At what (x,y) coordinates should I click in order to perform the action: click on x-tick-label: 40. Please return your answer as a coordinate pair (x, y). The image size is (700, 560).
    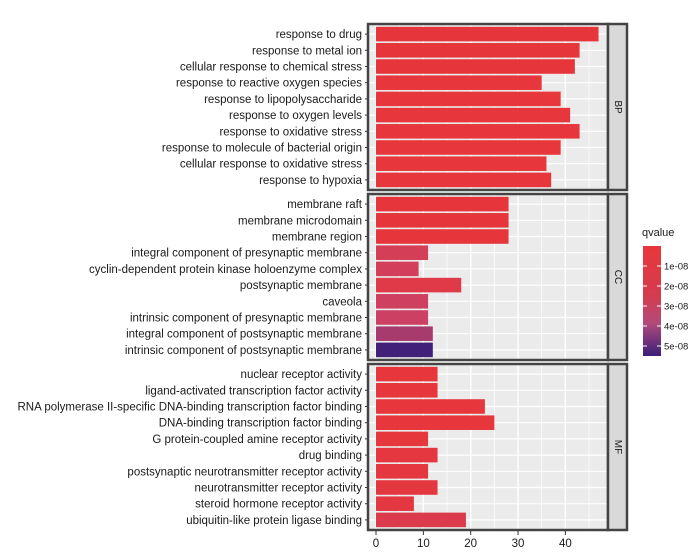
    Looking at the image, I should click on (565, 544).